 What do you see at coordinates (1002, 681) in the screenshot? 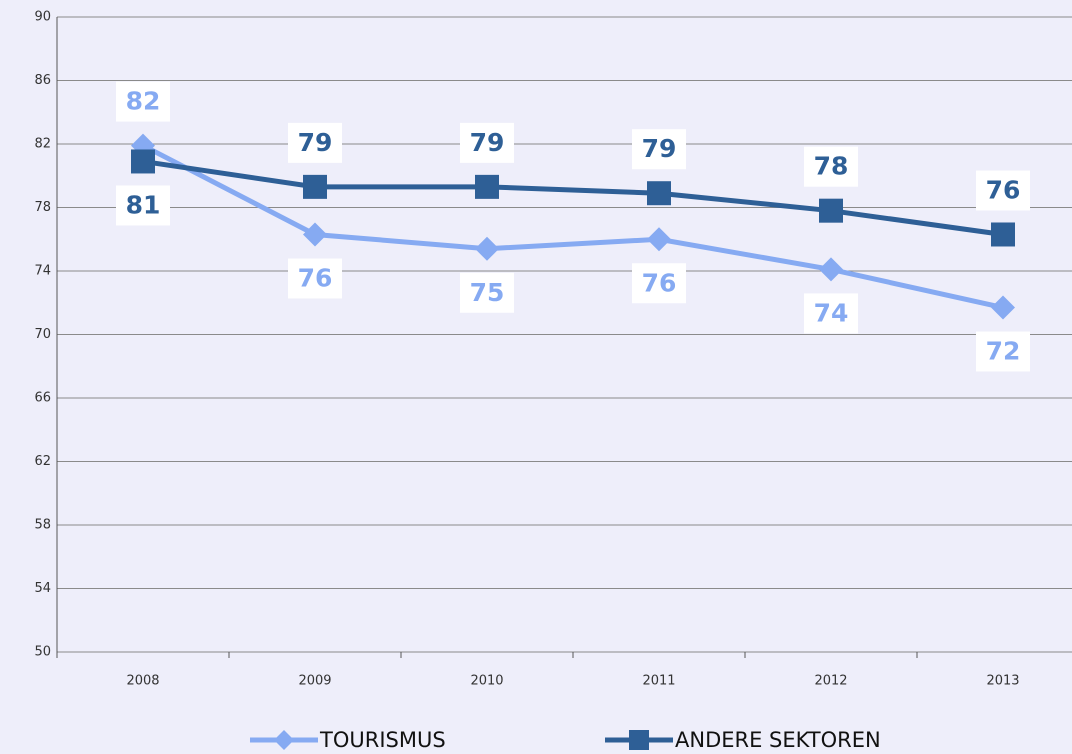
I see `x-tick-label: 2013` at bounding box center [1002, 681].